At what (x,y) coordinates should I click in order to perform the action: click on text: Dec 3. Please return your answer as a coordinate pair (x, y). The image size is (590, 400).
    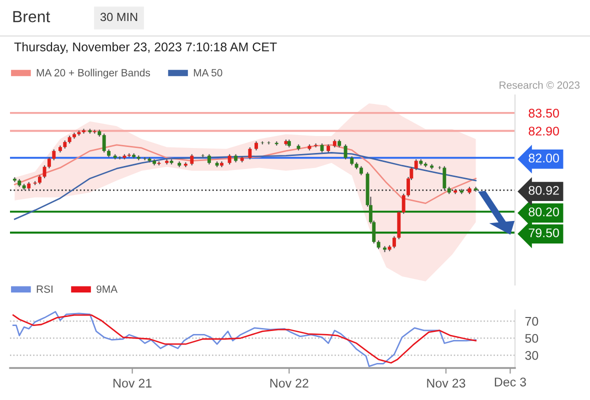
    Looking at the image, I should click on (510, 382).